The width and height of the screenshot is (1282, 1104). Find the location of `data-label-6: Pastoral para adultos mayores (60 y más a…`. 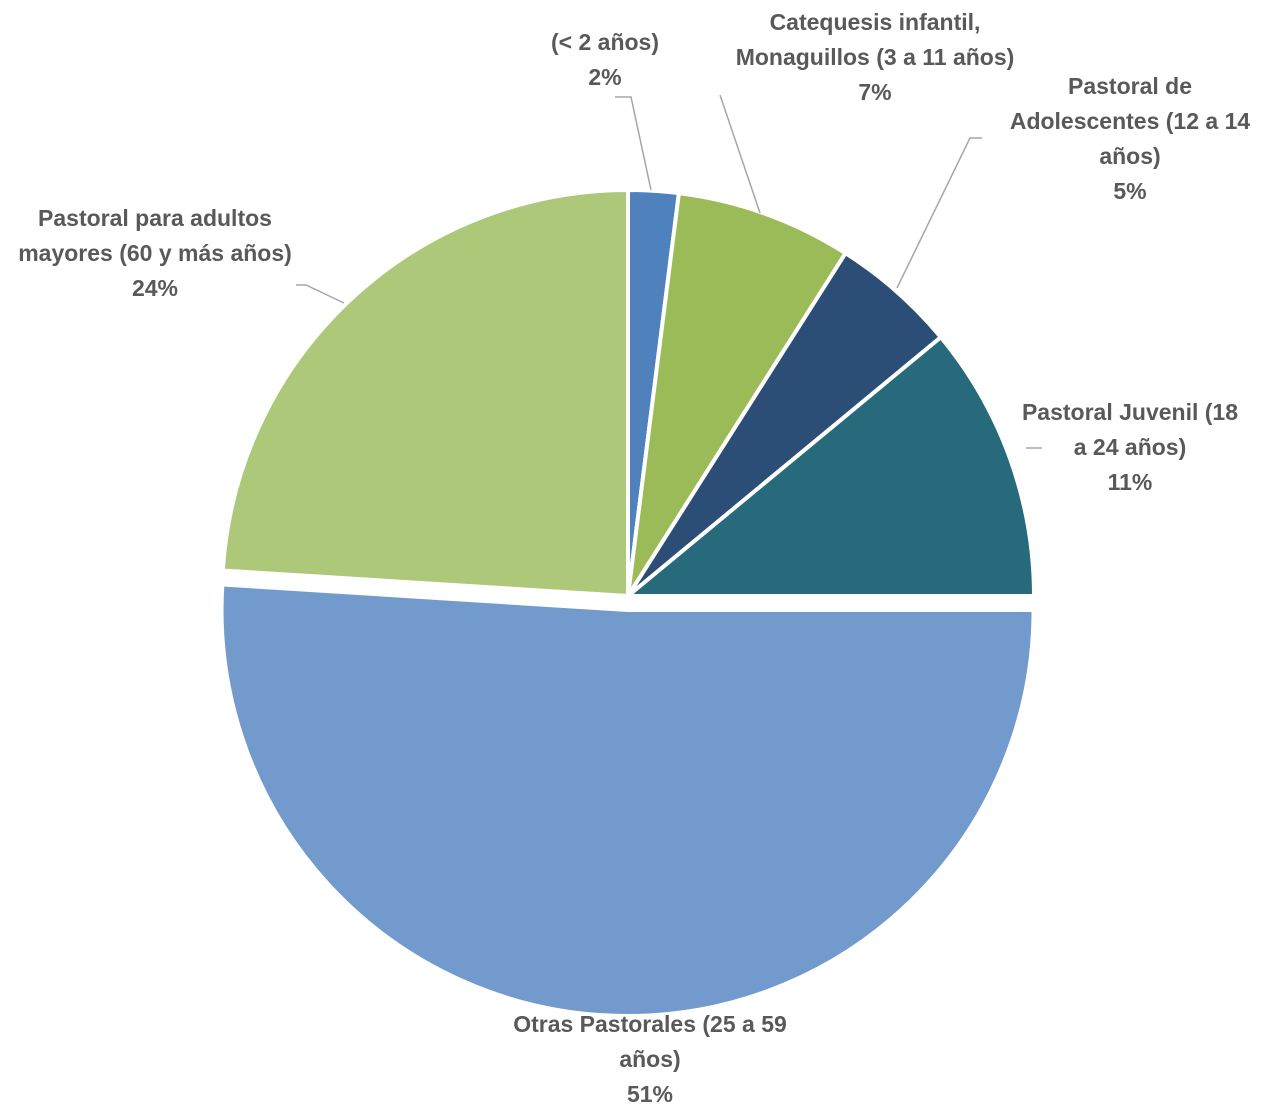

data-label-6: Pastoral para adultos mayores (60 y más a… is located at coordinates (155, 253).